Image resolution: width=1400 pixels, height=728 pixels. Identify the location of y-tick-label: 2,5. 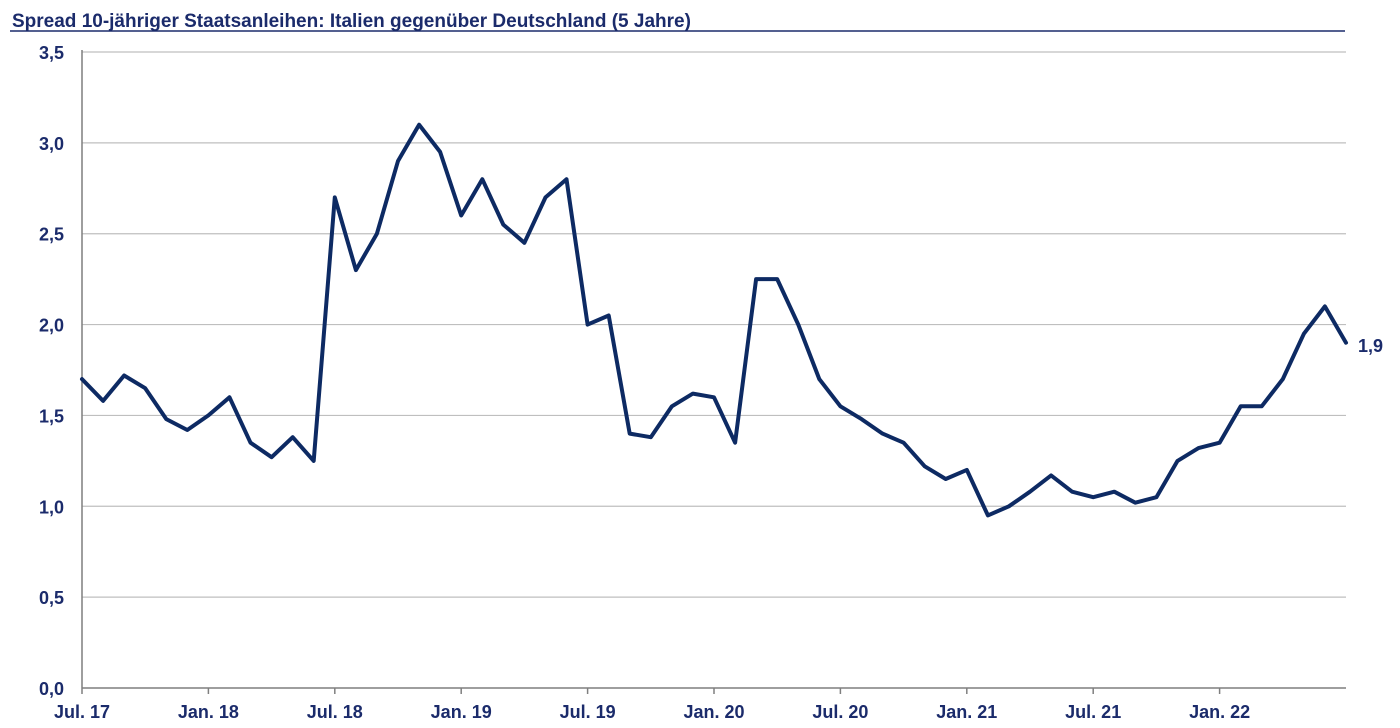
(51, 235).